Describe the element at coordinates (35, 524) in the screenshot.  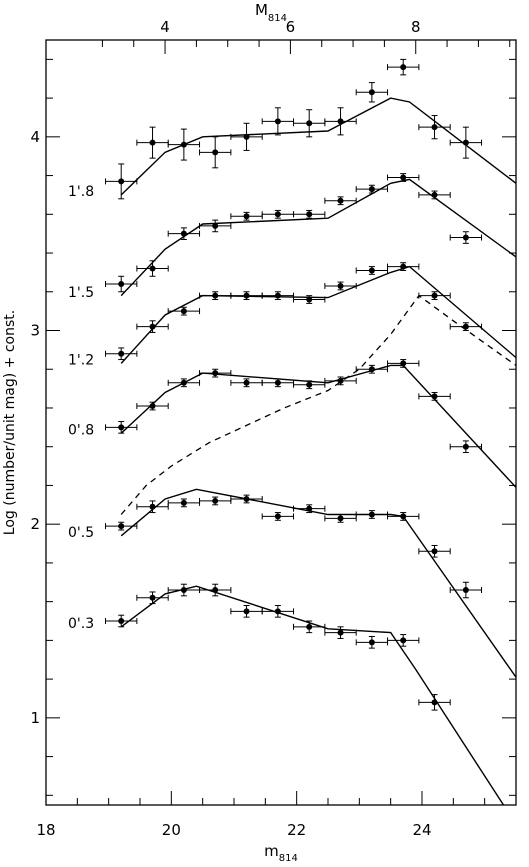
I see `y-tick-label: 2` at that location.